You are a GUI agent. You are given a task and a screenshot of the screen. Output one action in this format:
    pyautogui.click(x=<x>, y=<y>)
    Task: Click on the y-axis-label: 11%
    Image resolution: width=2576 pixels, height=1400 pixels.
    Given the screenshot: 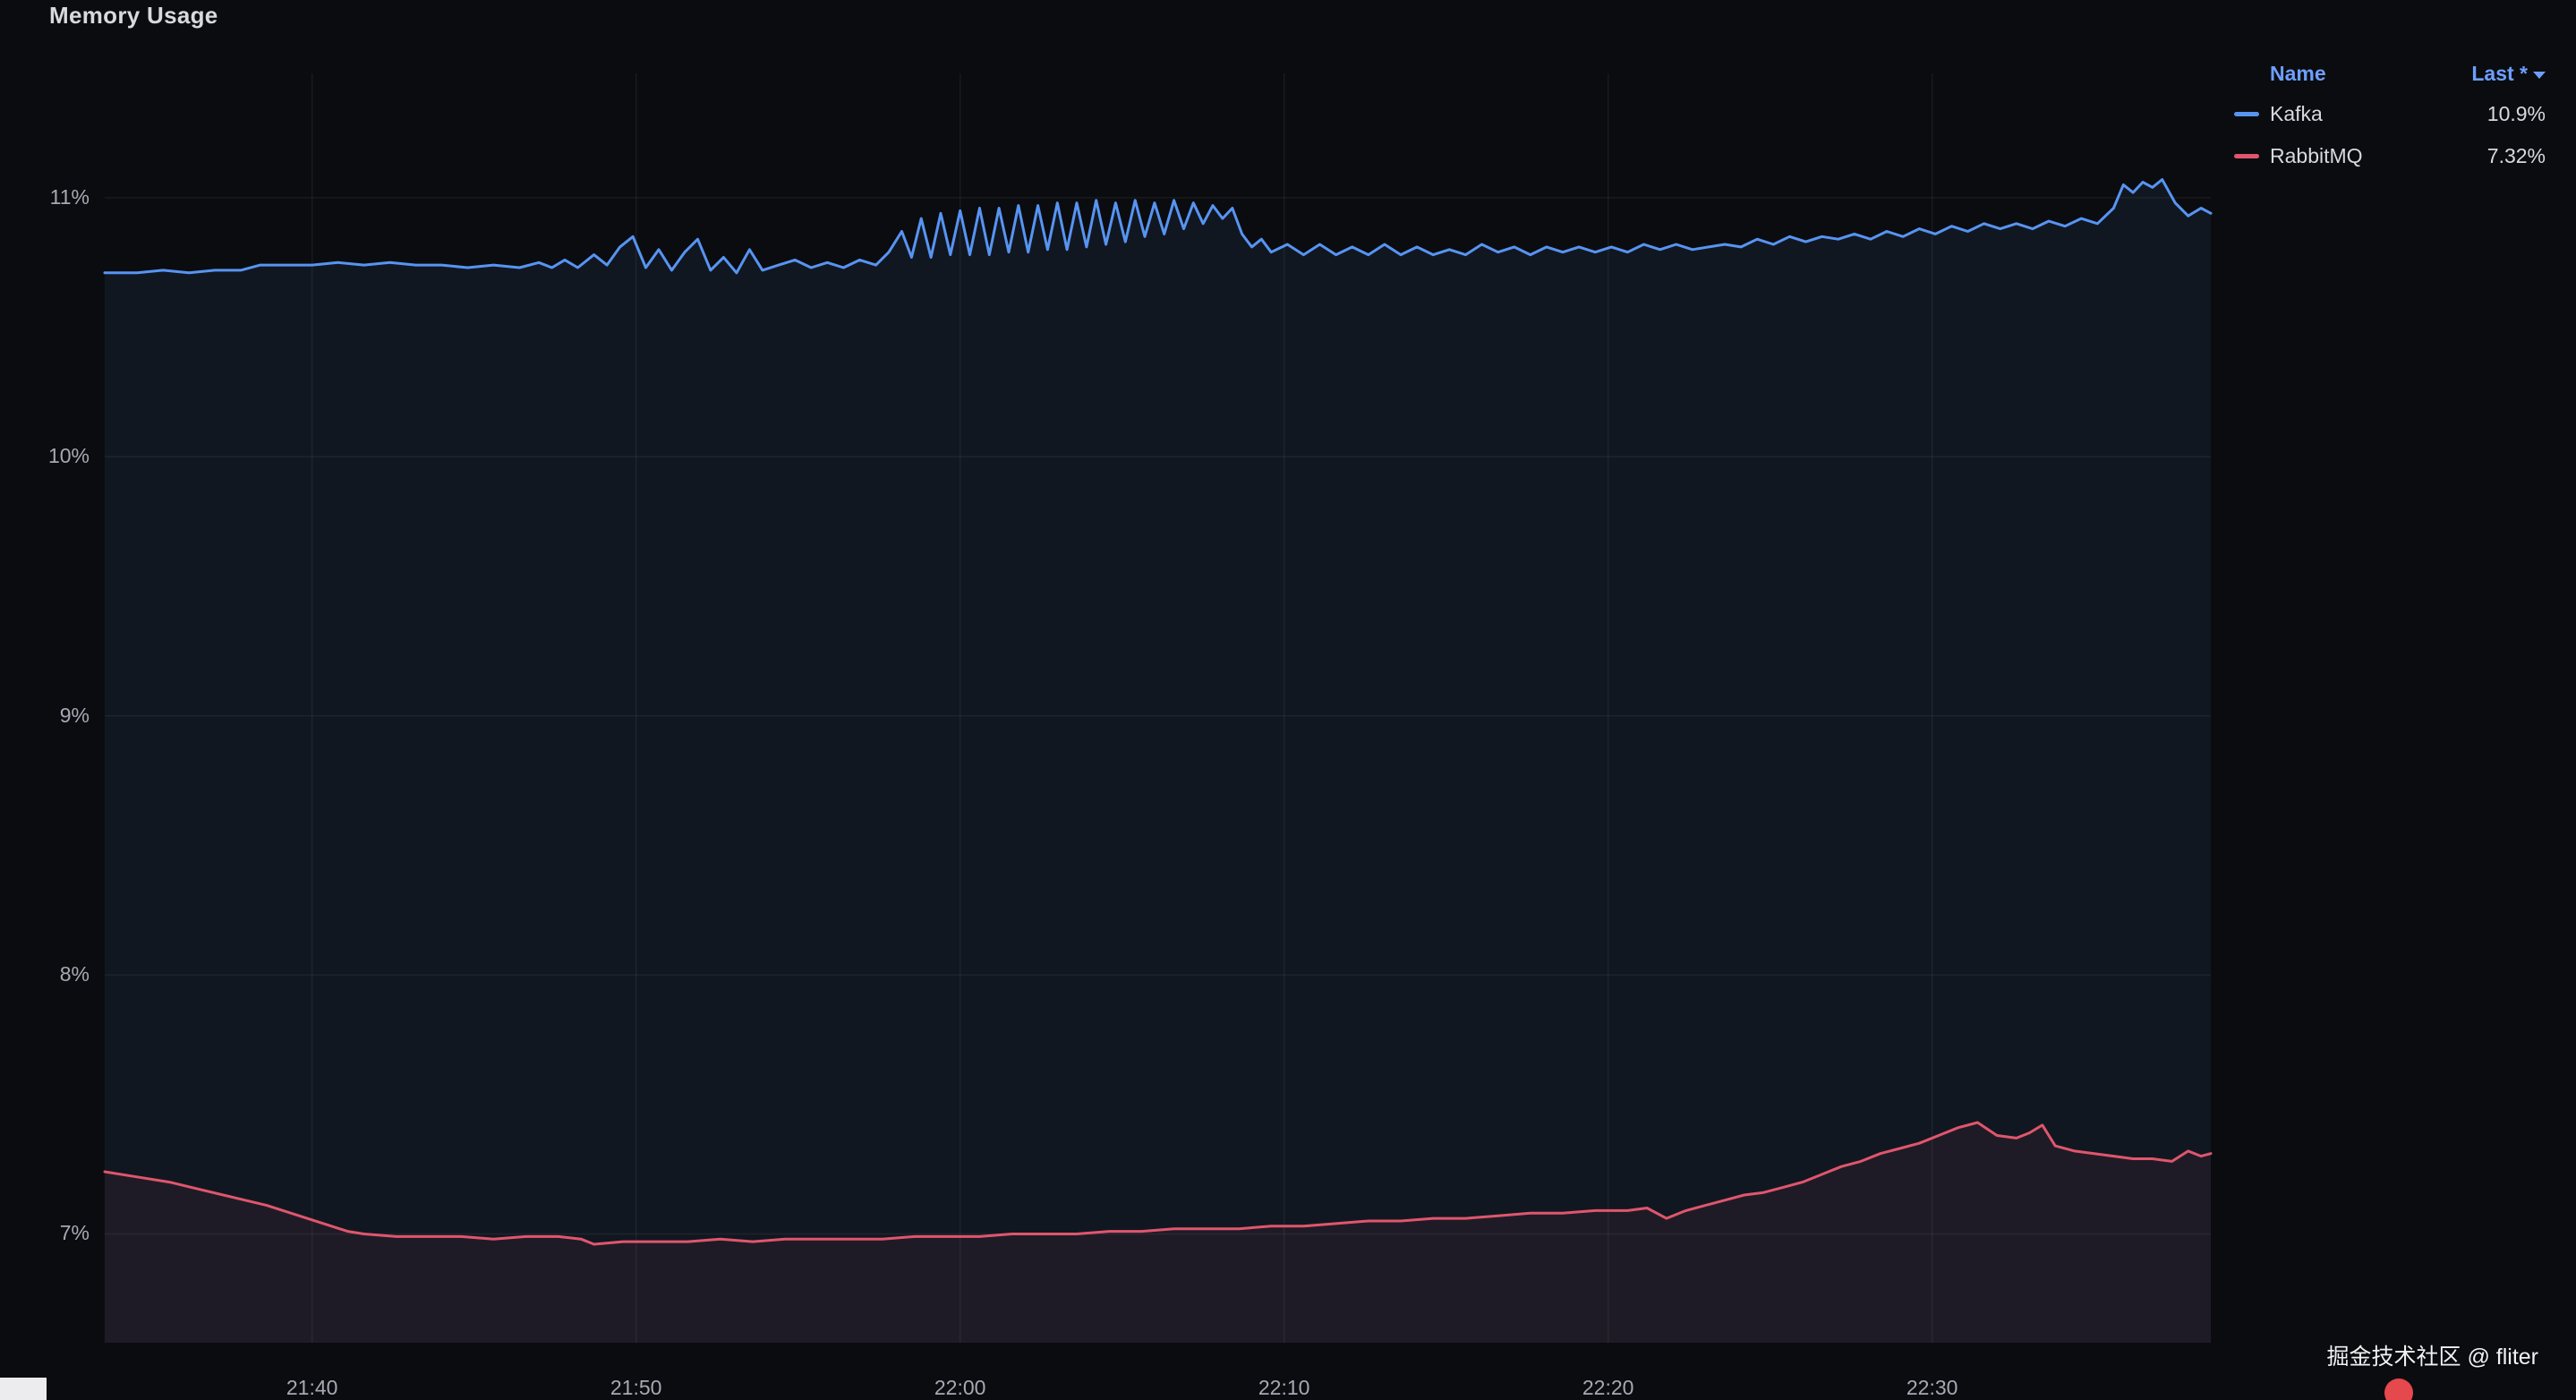 What is the action you would take?
    pyautogui.click(x=69, y=196)
    